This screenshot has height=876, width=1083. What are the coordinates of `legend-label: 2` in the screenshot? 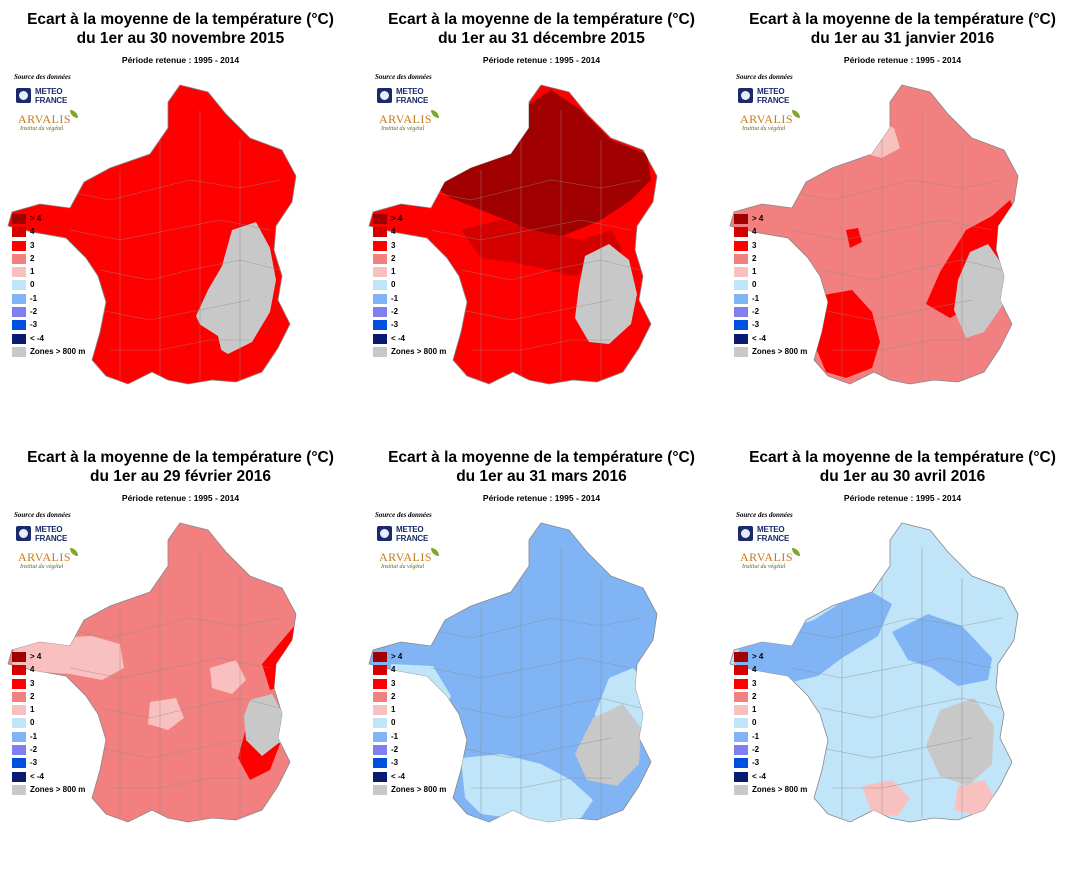 It's located at (393, 258).